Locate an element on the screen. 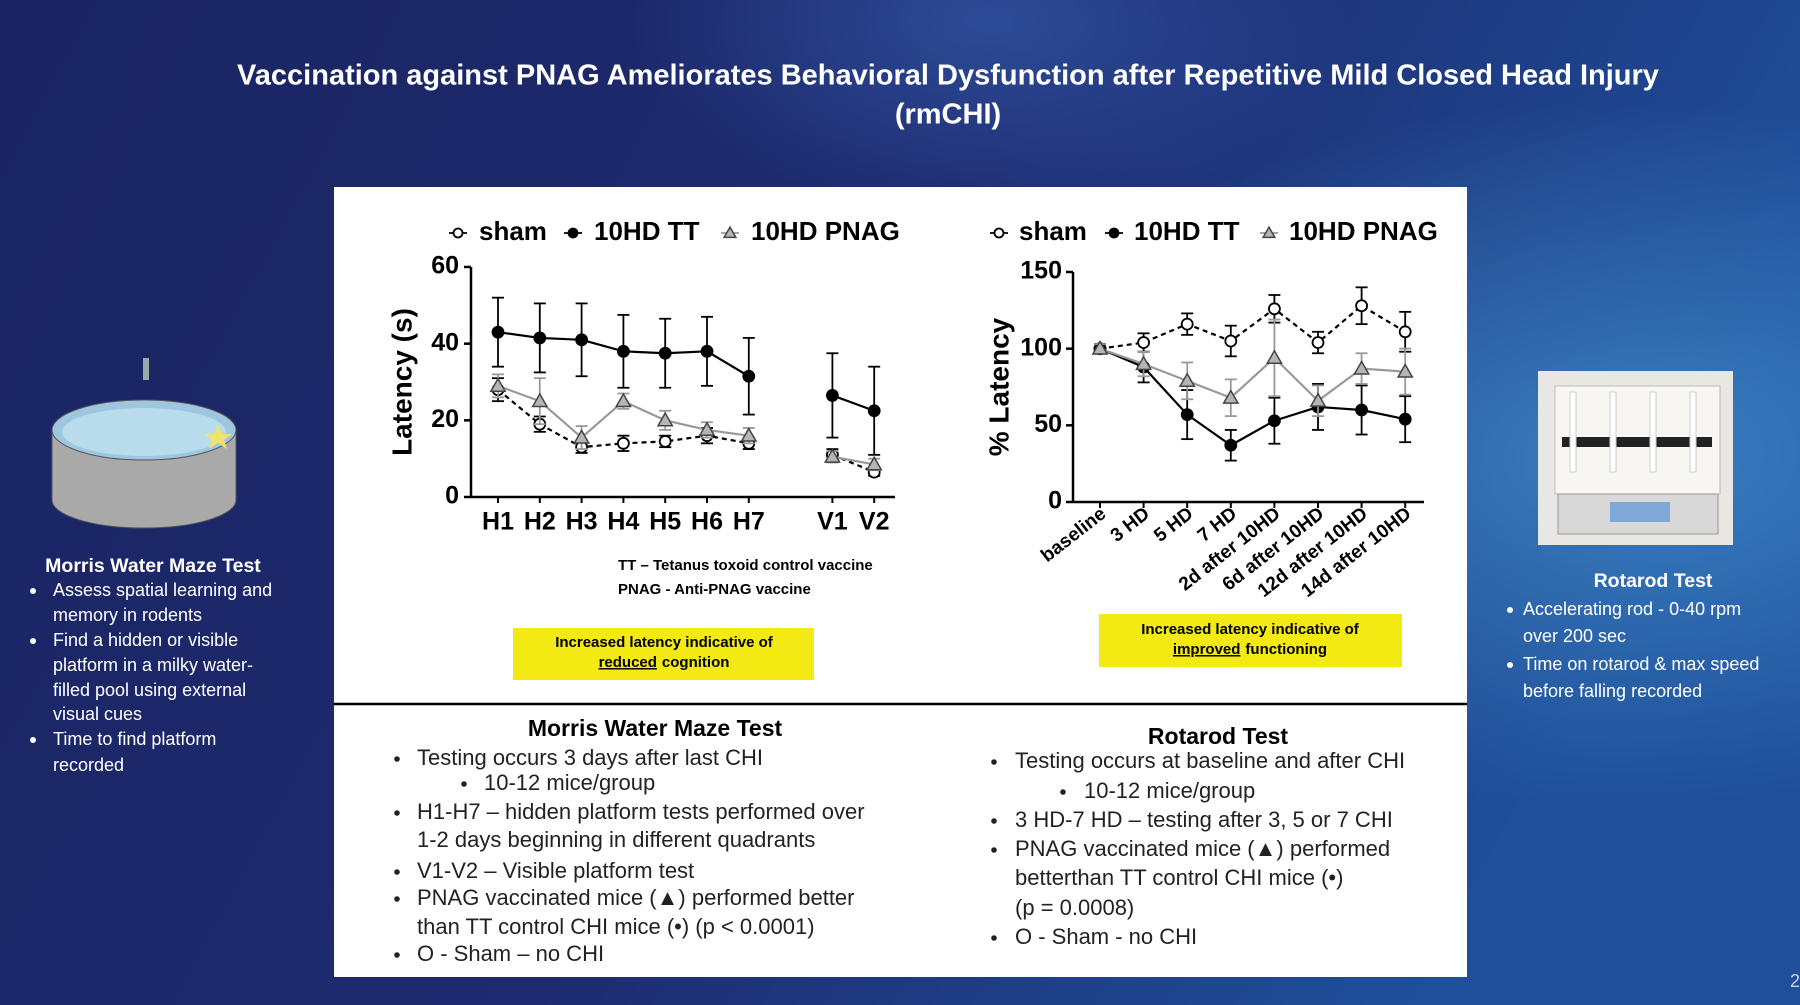  note: PNAG - Anti-PNAG vaccine is located at coordinates (714, 589).